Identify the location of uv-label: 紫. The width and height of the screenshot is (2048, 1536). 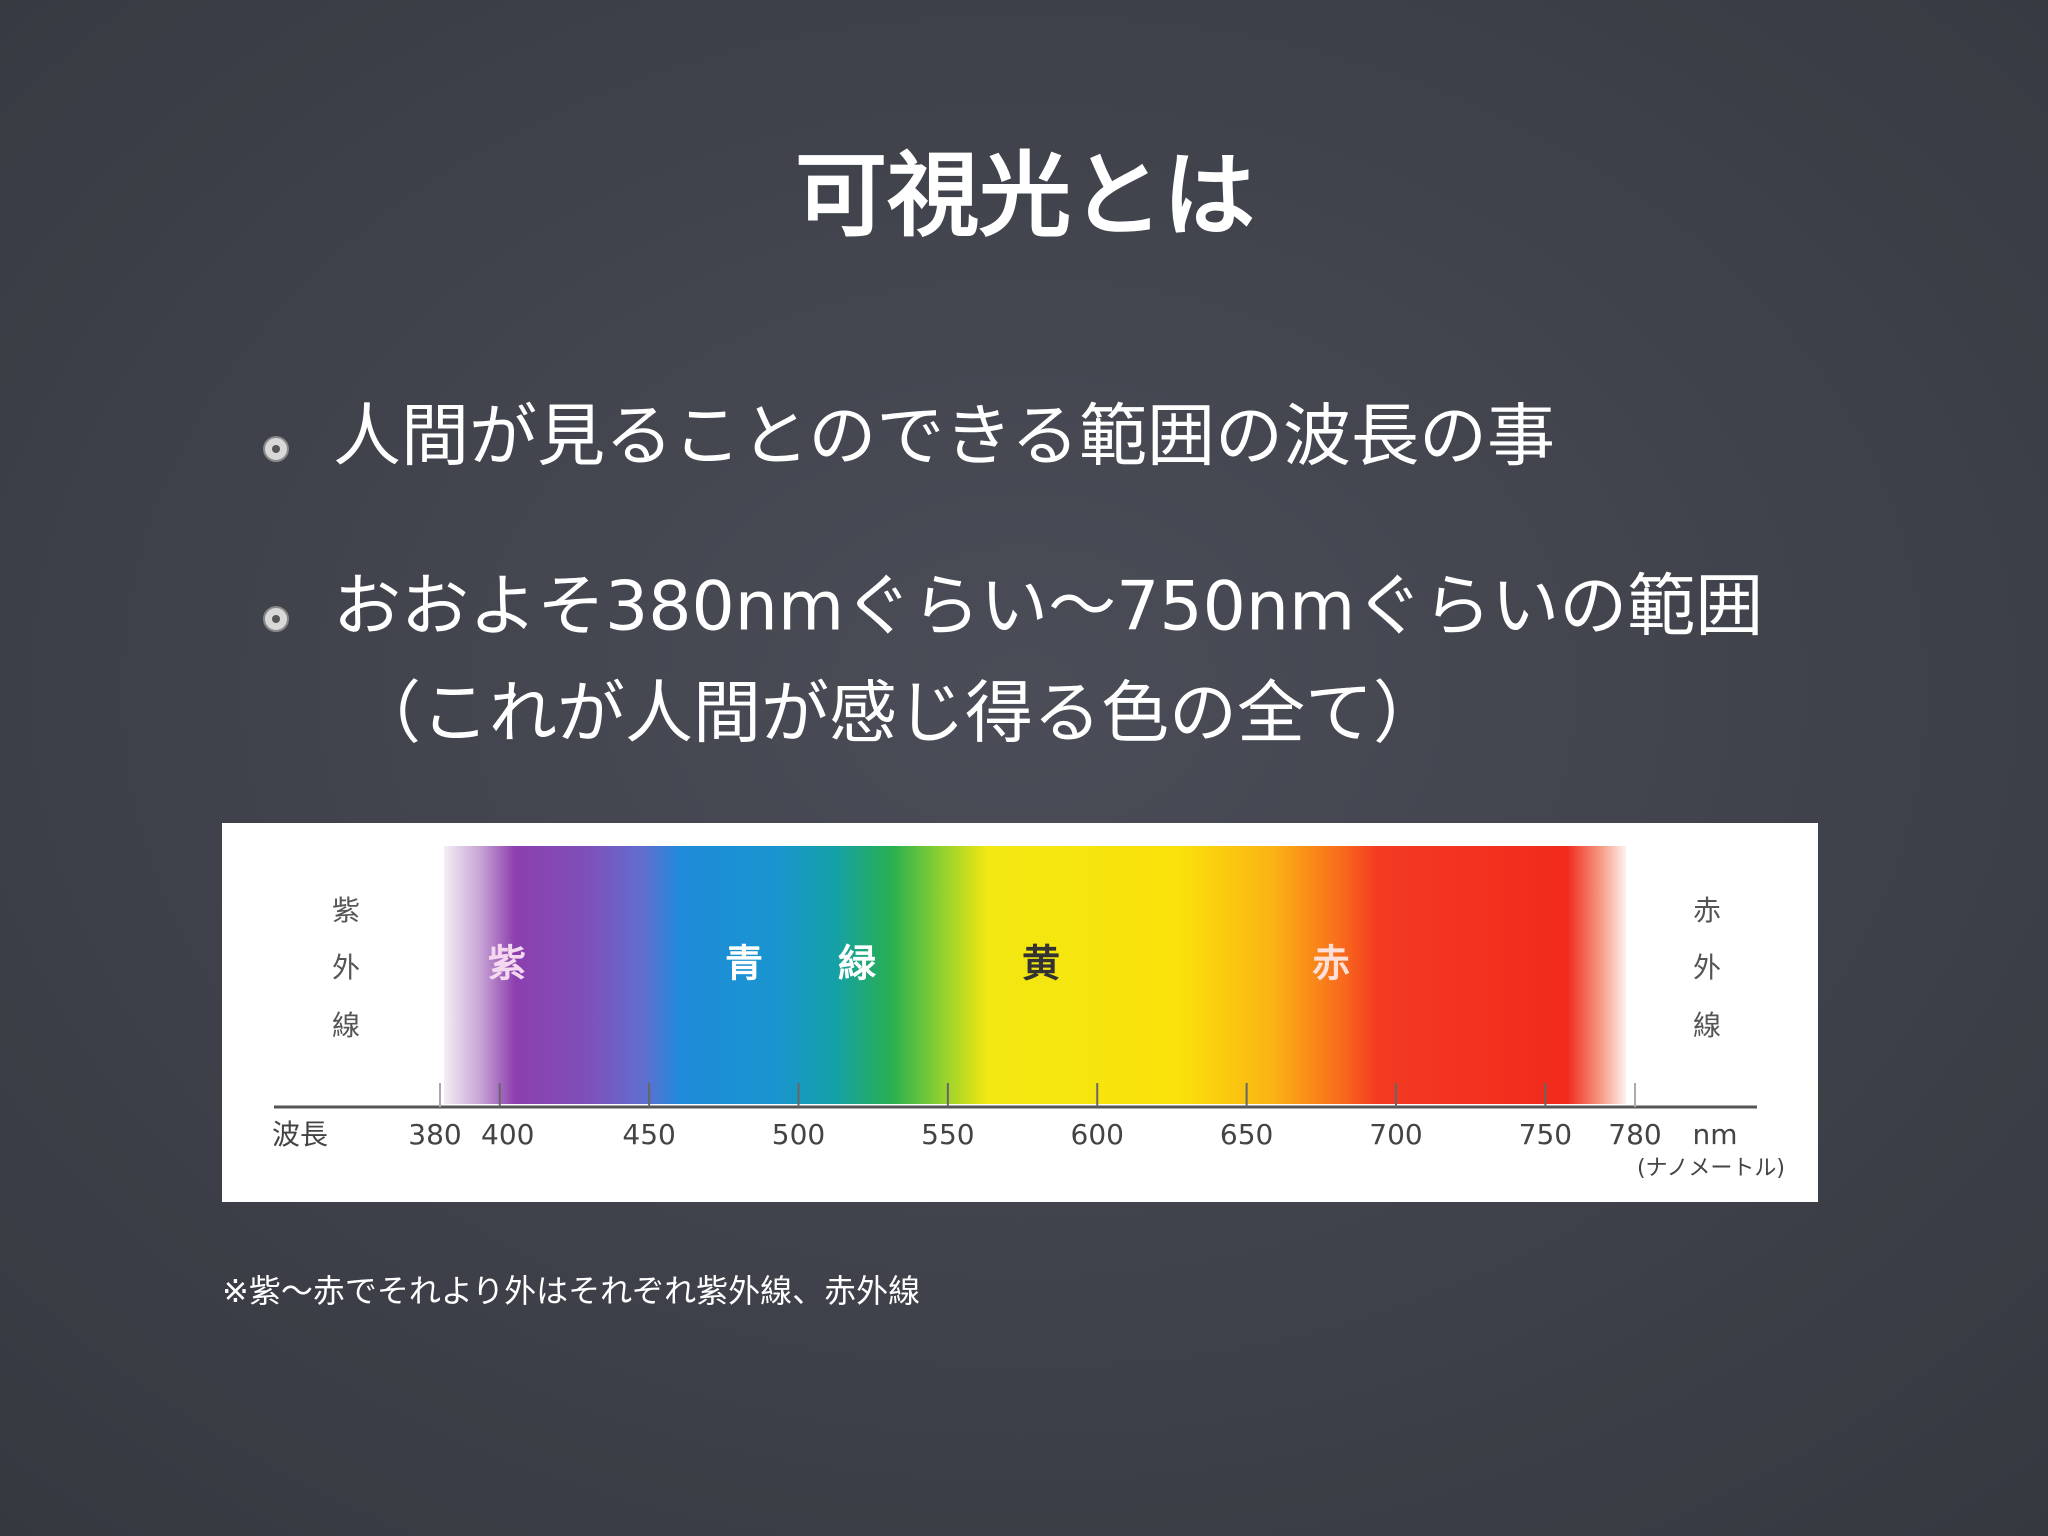
(346, 910).